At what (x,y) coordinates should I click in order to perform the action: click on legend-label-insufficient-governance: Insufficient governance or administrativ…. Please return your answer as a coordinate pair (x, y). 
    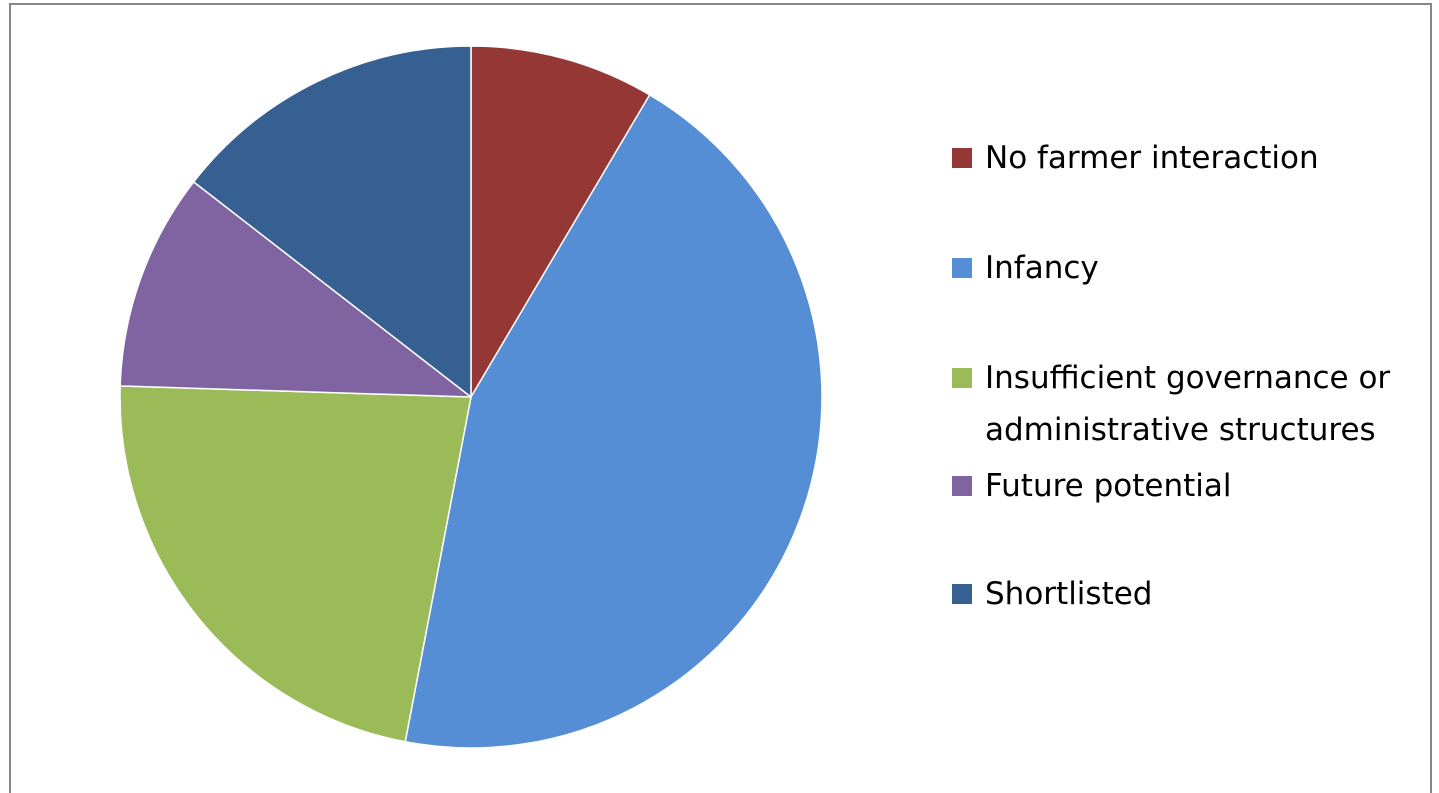
    Looking at the image, I should click on (1188, 404).